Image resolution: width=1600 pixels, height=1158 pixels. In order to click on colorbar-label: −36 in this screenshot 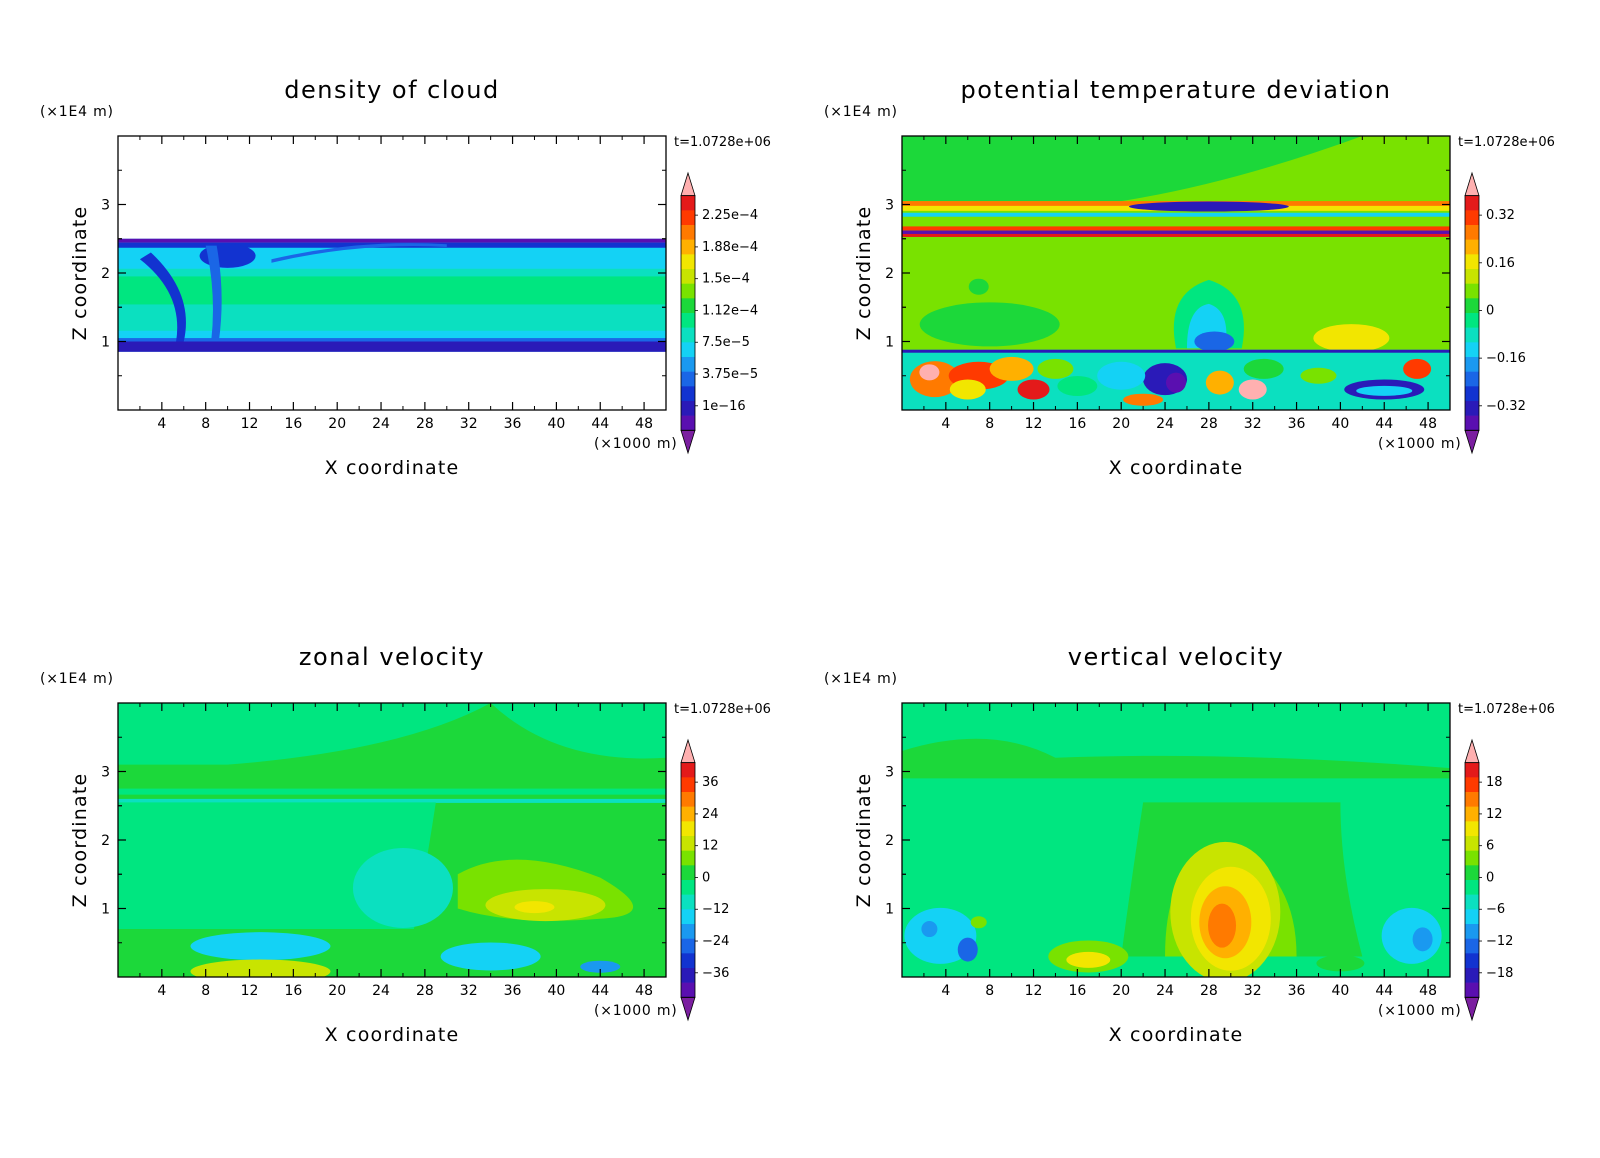, I will do `click(715, 973)`.